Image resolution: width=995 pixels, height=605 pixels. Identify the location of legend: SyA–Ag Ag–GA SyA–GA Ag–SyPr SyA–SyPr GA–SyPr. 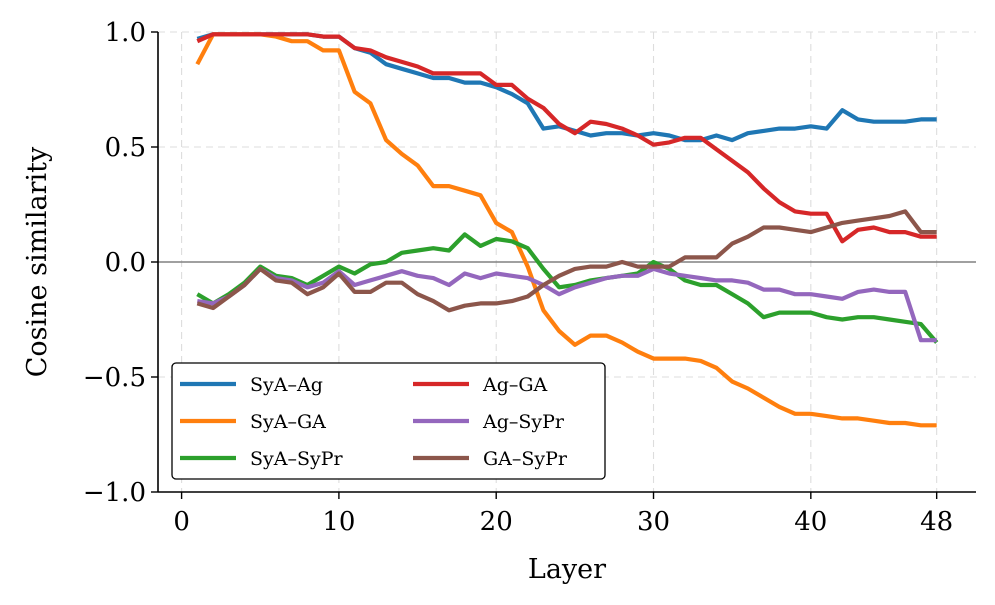
(388, 421).